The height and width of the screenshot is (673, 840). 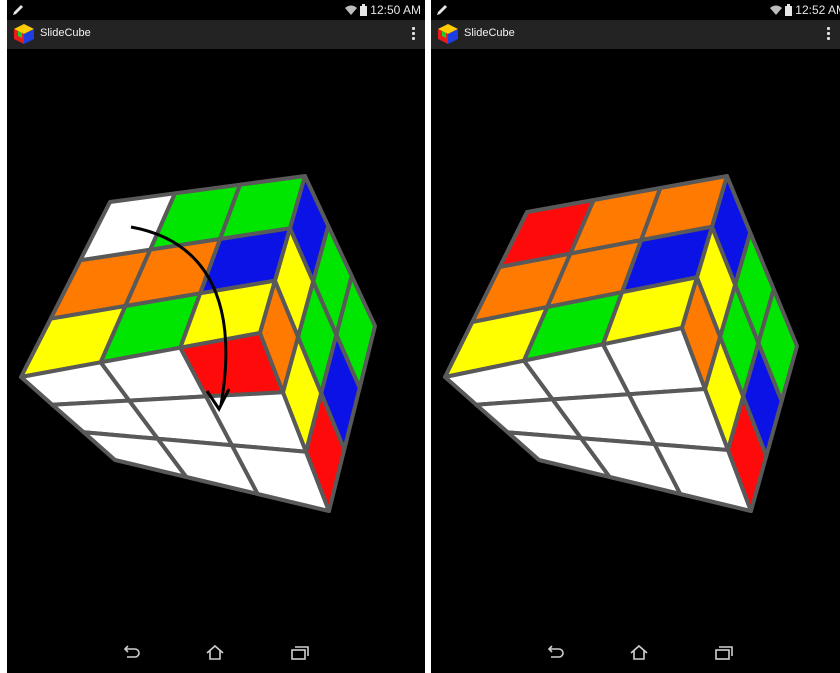 I want to click on status-right: 12:50 AM, so click(x=383, y=10).